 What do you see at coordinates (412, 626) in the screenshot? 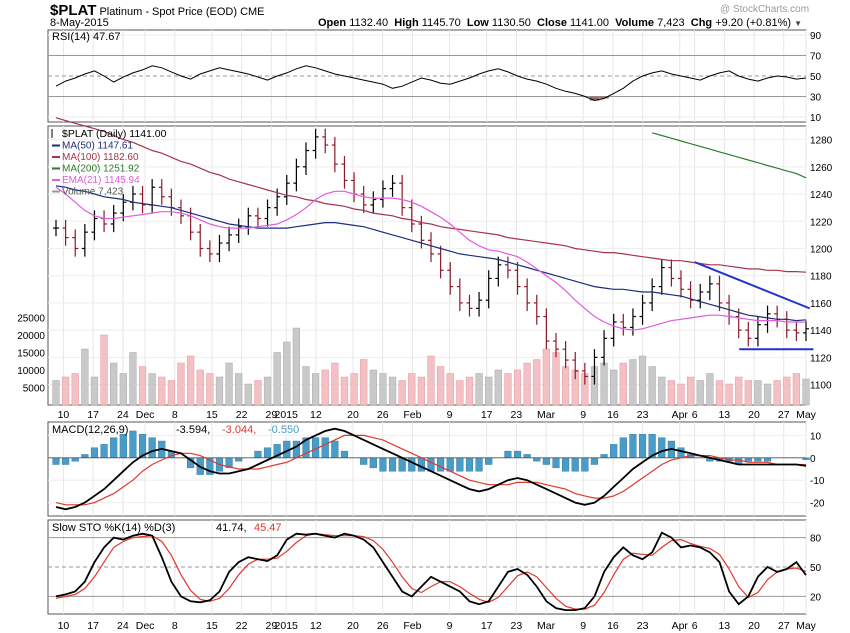
I see `x-tick-label-bottom: Feb` at bounding box center [412, 626].